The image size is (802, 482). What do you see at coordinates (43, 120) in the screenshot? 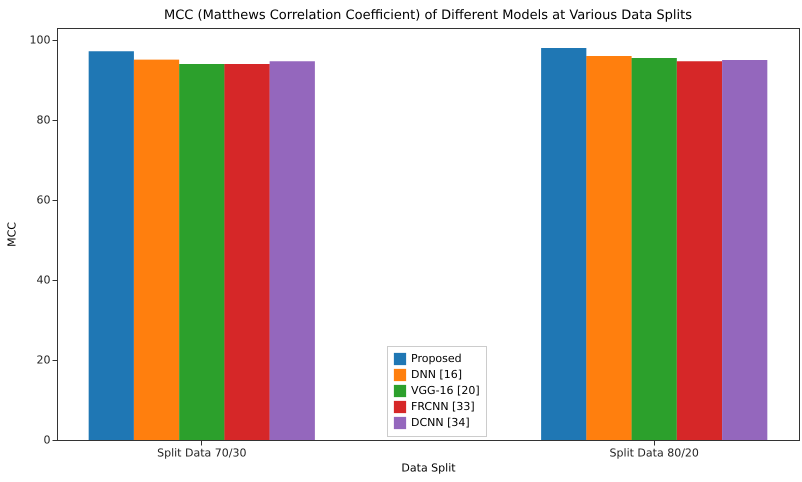
I see `y-tick-label: 80` at bounding box center [43, 120].